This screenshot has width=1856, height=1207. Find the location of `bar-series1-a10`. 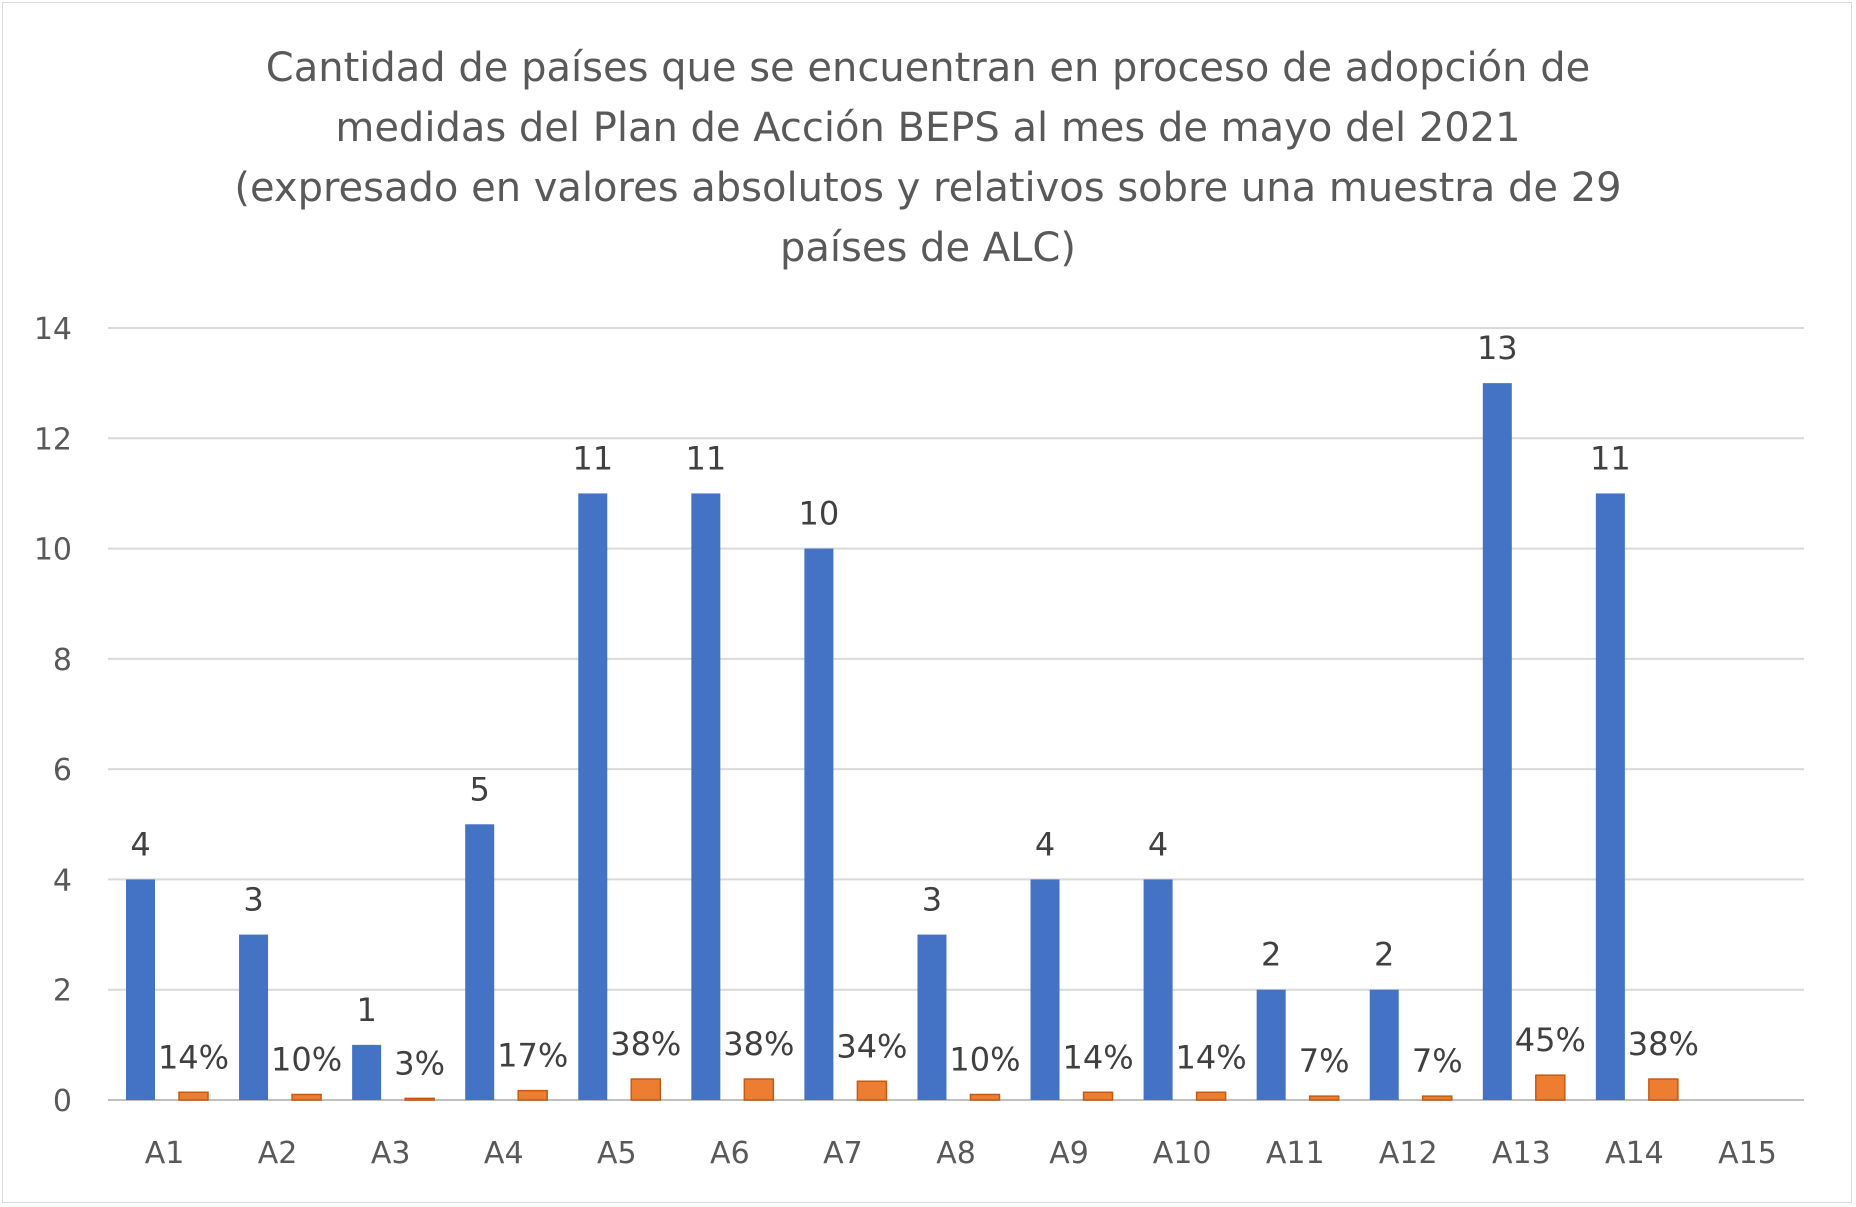

bar-series1-a10 is located at coordinates (1158, 989).